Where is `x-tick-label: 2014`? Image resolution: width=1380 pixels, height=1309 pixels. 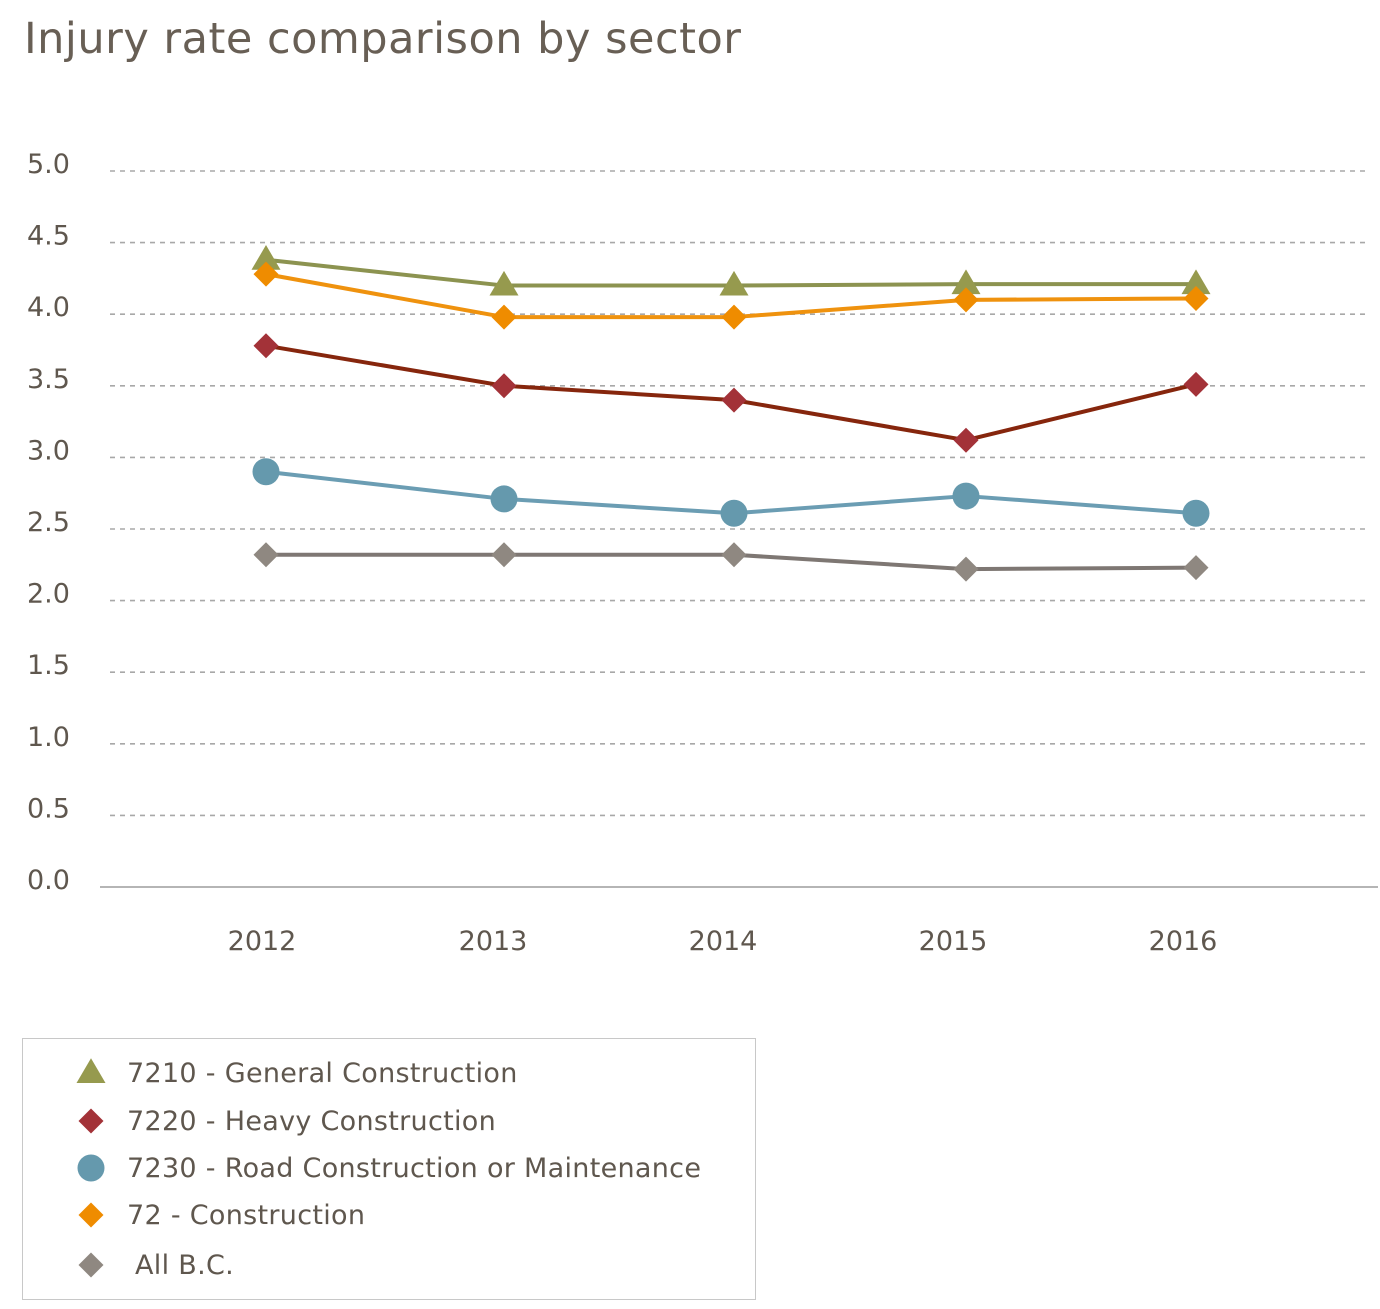
x-tick-label: 2014 is located at coordinates (723, 941).